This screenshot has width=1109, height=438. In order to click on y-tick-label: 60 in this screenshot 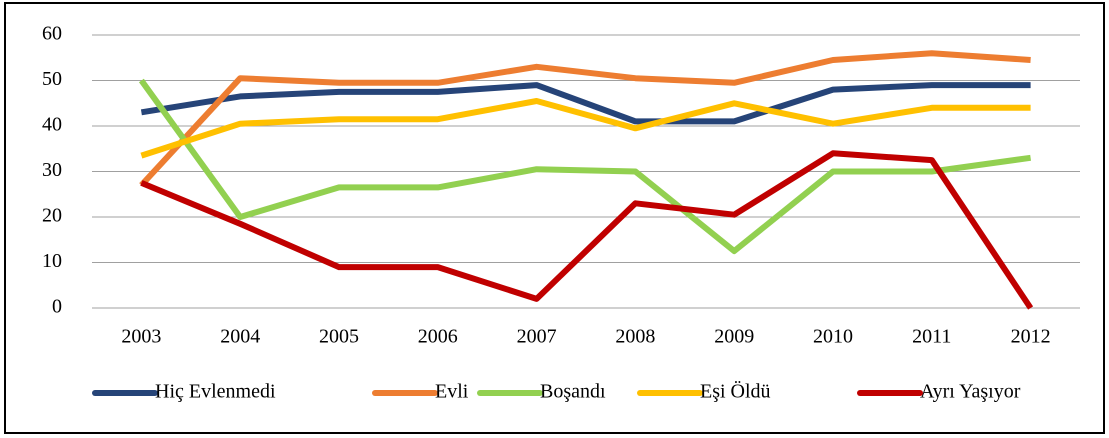, I will do `click(52, 34)`.